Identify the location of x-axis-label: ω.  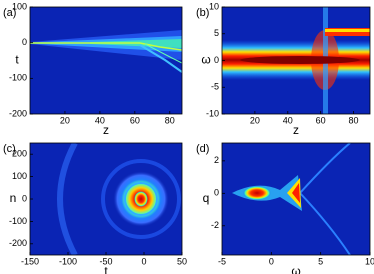
(295, 269).